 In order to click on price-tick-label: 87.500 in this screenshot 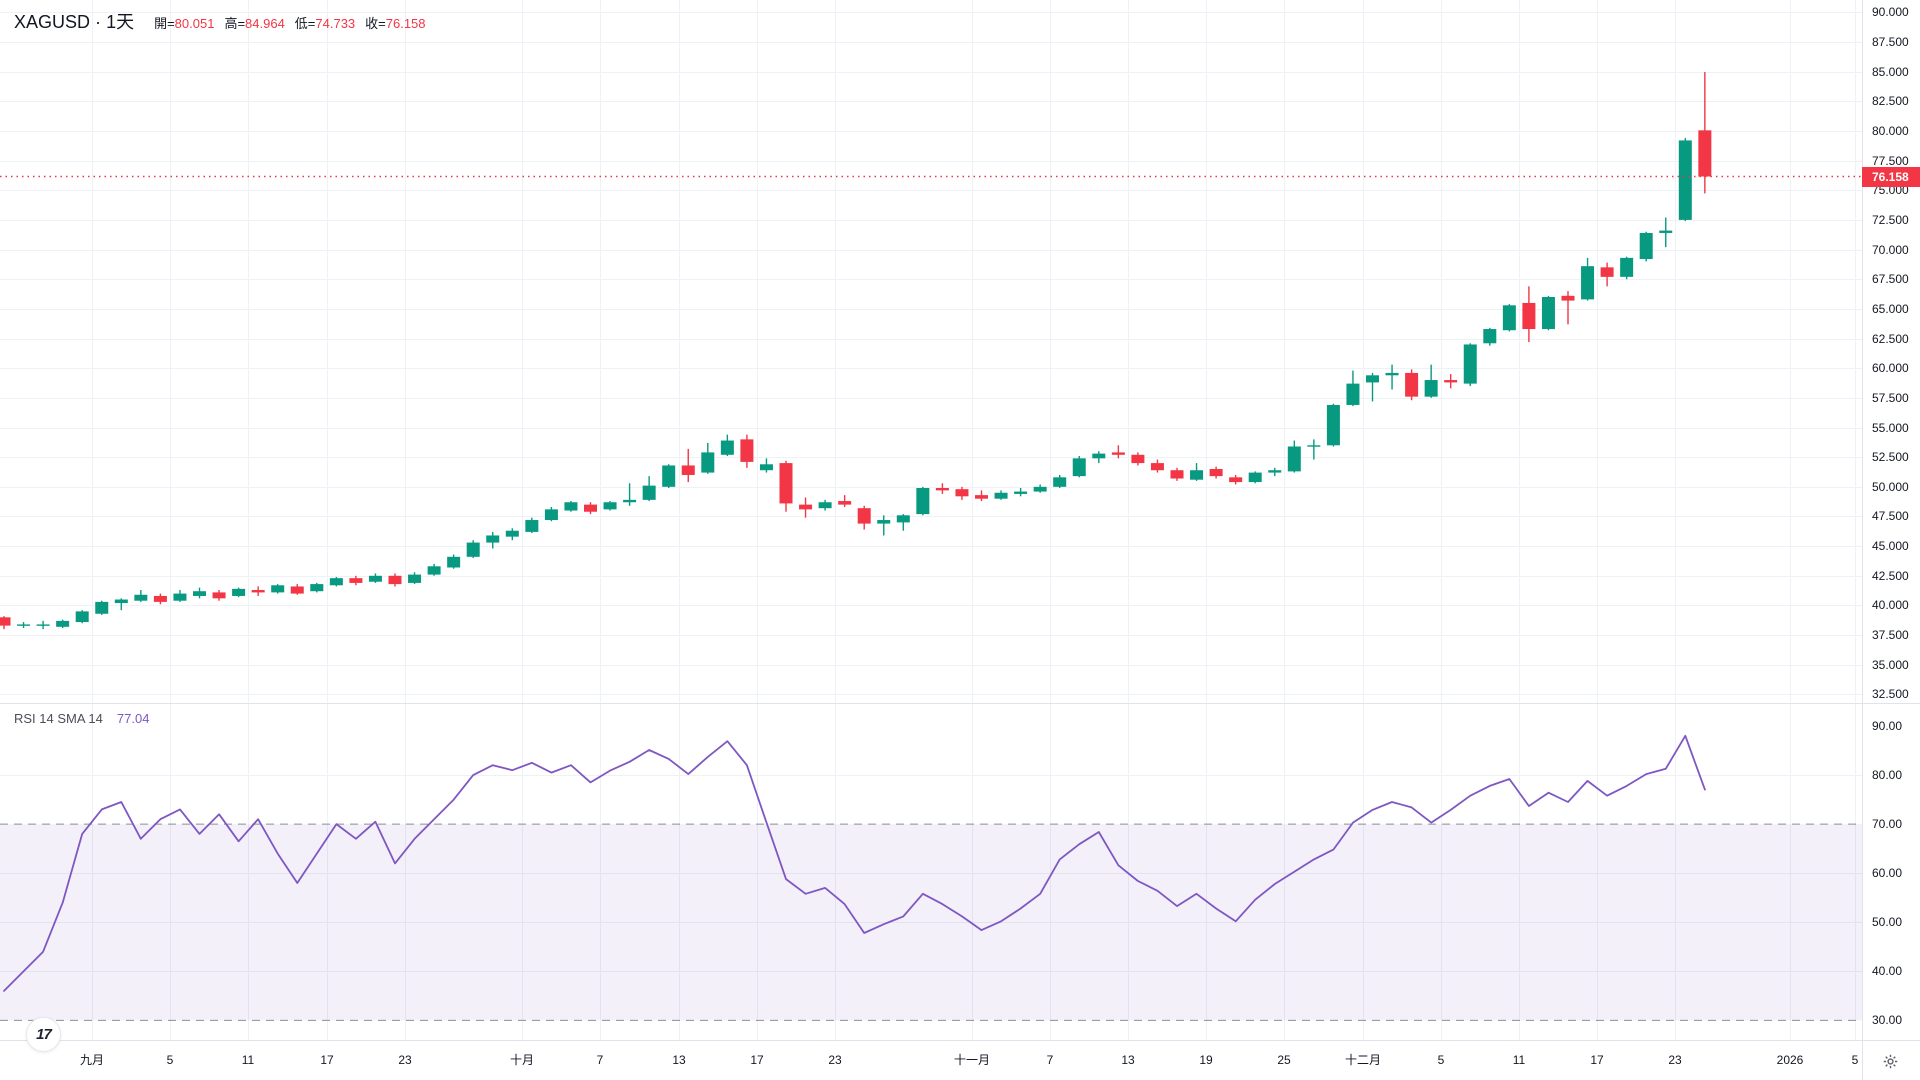, I will do `click(1890, 41)`.